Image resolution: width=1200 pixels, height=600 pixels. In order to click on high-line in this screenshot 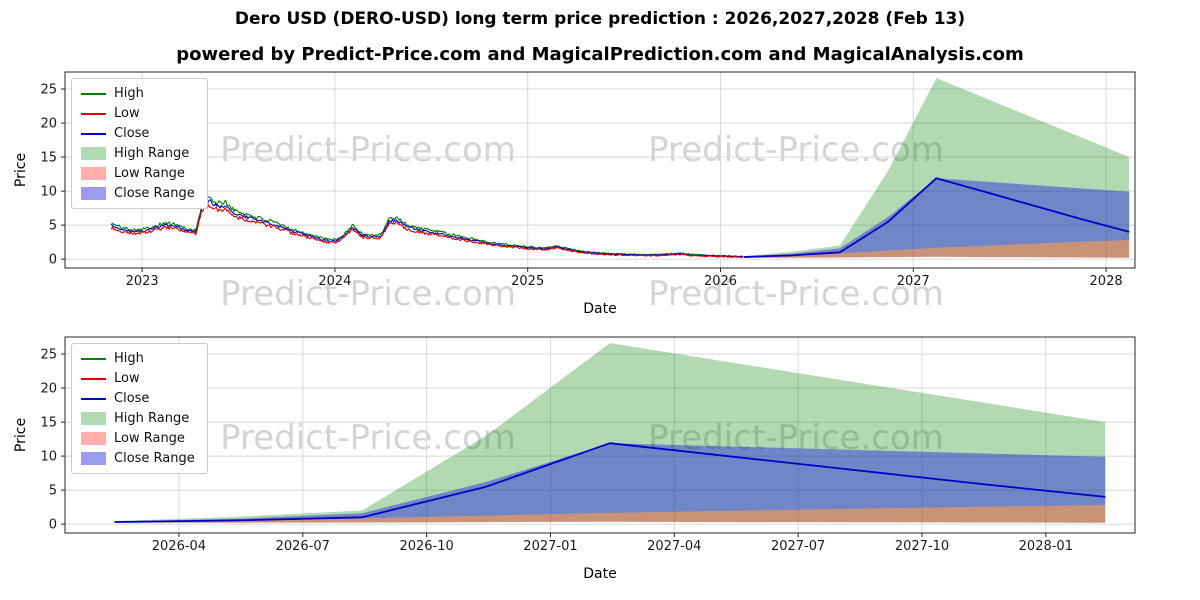, I will do `click(426, 227)`.